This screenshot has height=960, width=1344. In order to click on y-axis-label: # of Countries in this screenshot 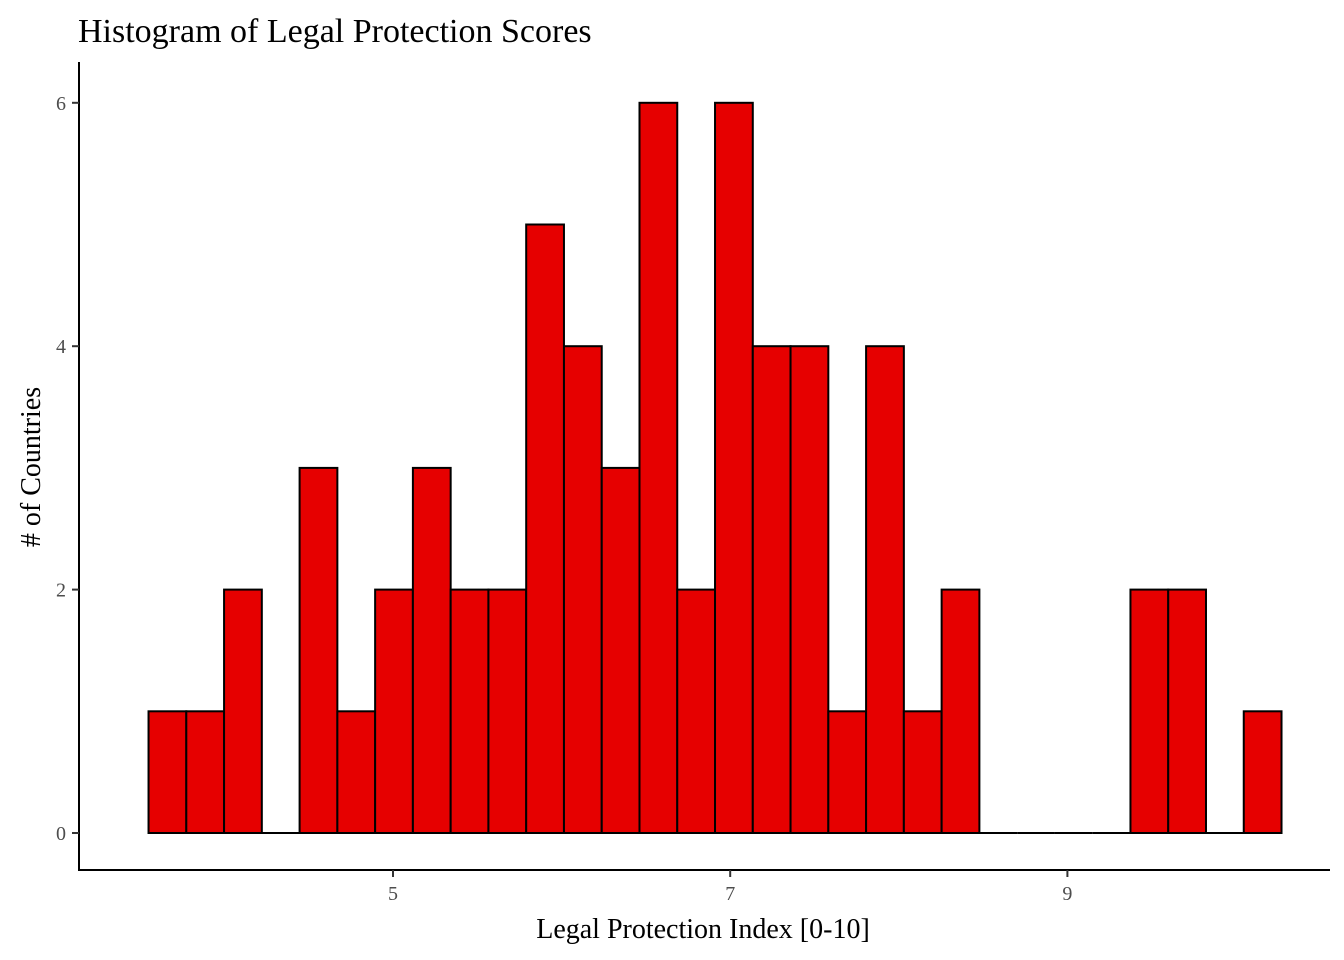, I will do `click(31, 467)`.